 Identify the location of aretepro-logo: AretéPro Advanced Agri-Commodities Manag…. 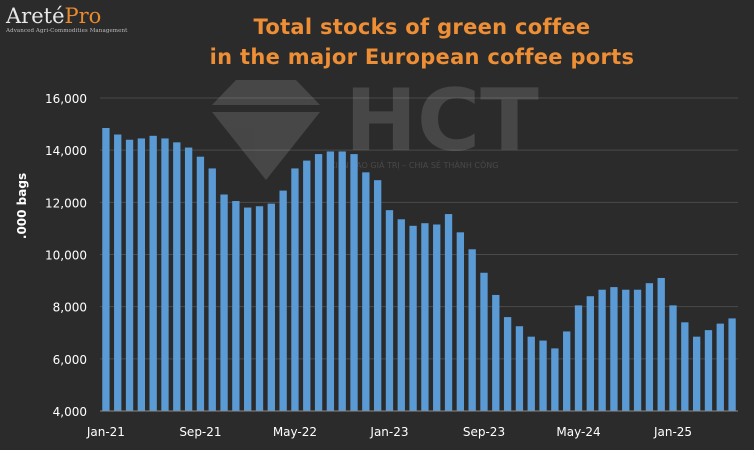
(66, 19).